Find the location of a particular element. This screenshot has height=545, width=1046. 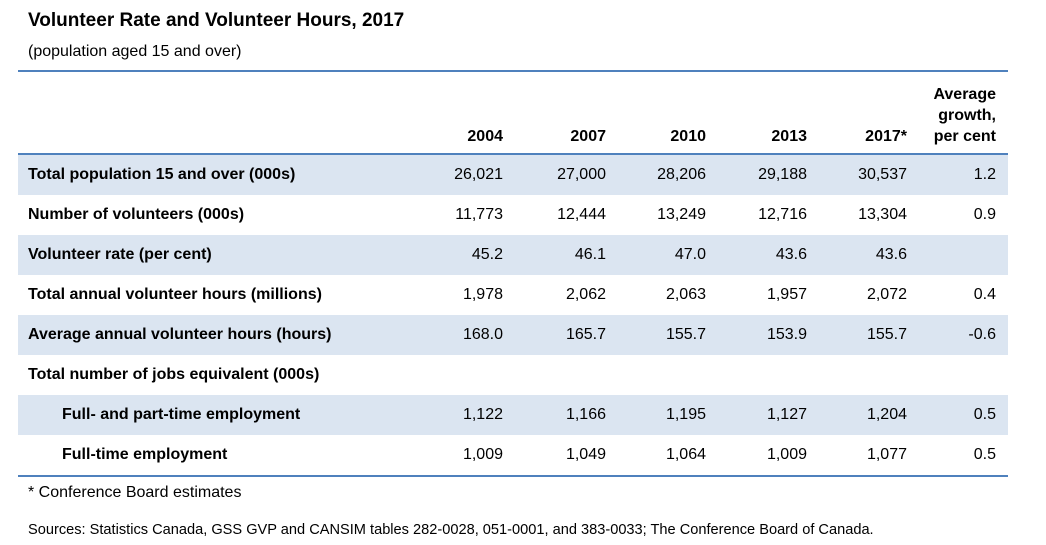

table-cell: 12,716 is located at coordinates (782, 214).